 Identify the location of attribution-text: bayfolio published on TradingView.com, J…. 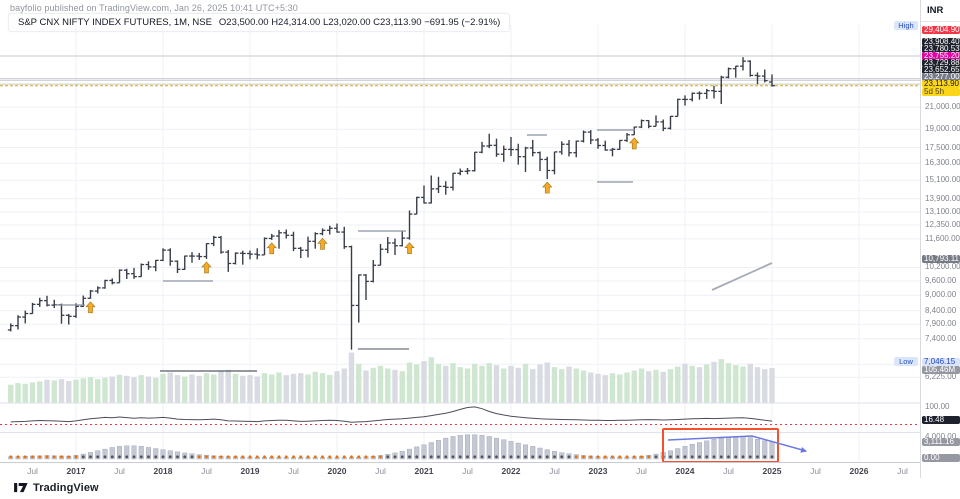
(154, 8).